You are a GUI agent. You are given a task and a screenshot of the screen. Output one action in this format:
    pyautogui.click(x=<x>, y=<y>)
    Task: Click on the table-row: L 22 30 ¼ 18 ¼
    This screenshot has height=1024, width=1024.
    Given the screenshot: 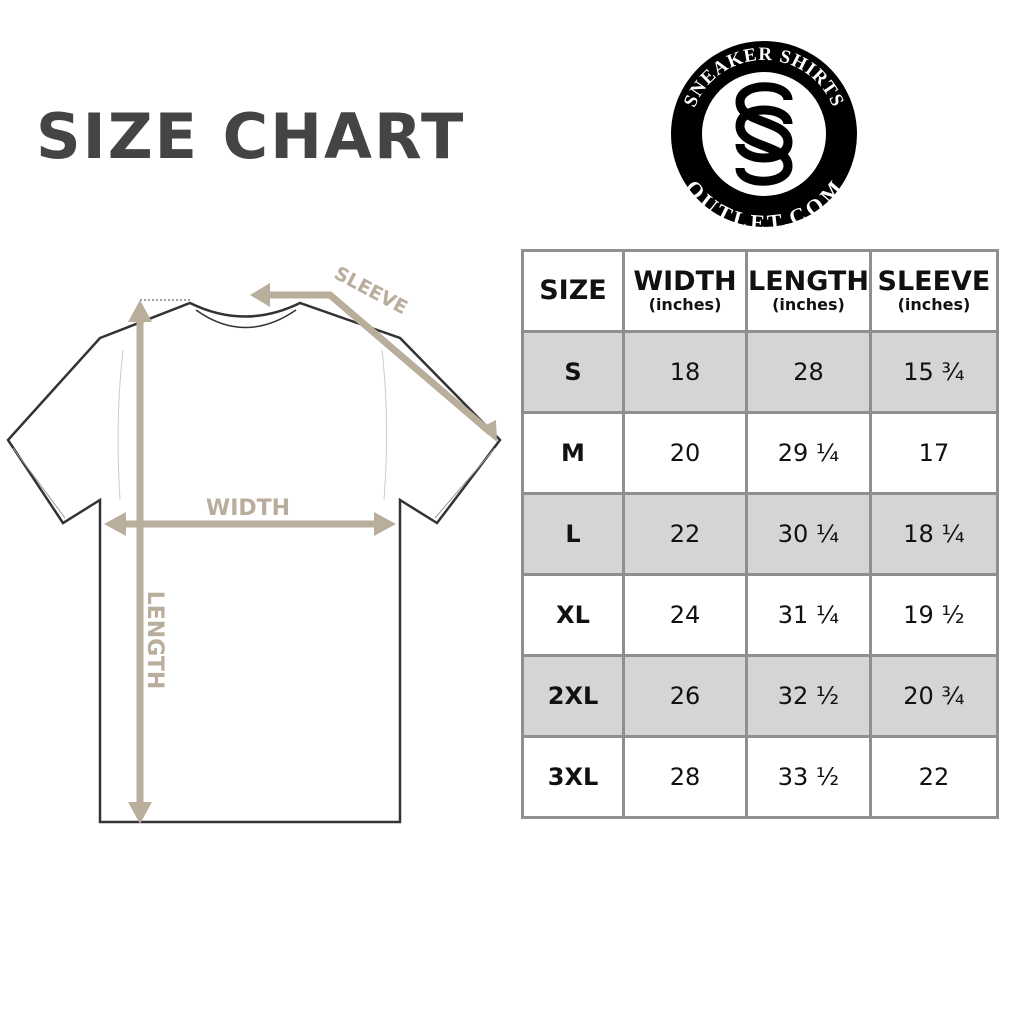 What is the action you would take?
    pyautogui.click(x=760, y=534)
    